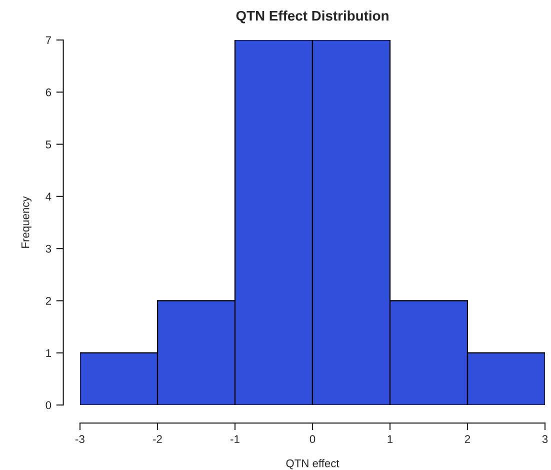 This screenshot has width=551, height=470. What do you see at coordinates (27, 222) in the screenshot?
I see `y-axis-title: Frequency` at bounding box center [27, 222].